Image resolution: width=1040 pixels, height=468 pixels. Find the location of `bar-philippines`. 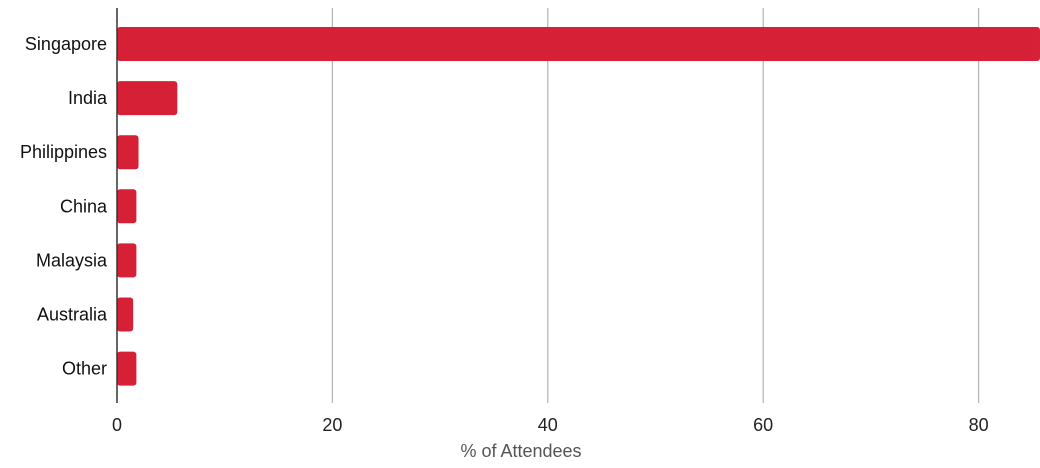

bar-philippines is located at coordinates (128, 152).